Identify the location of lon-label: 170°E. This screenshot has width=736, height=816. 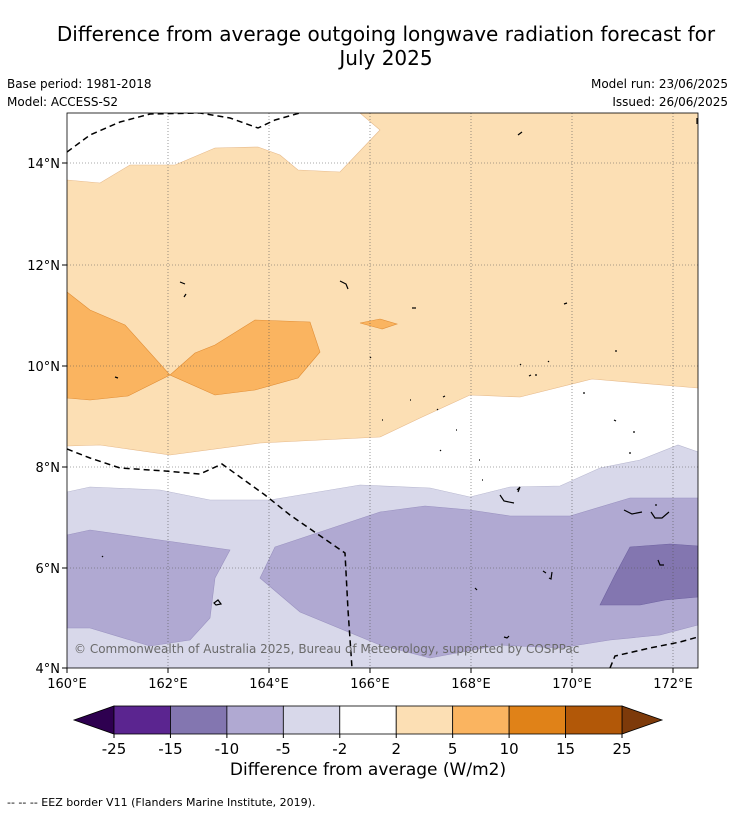
(572, 684).